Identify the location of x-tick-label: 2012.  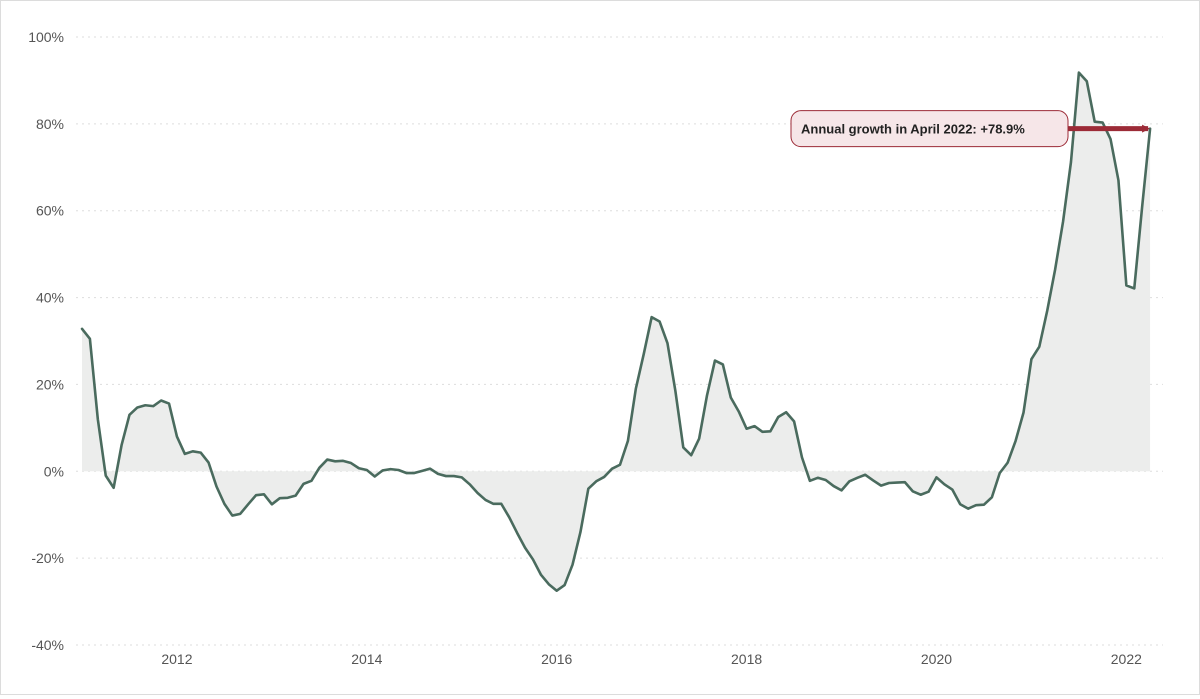
(176, 659).